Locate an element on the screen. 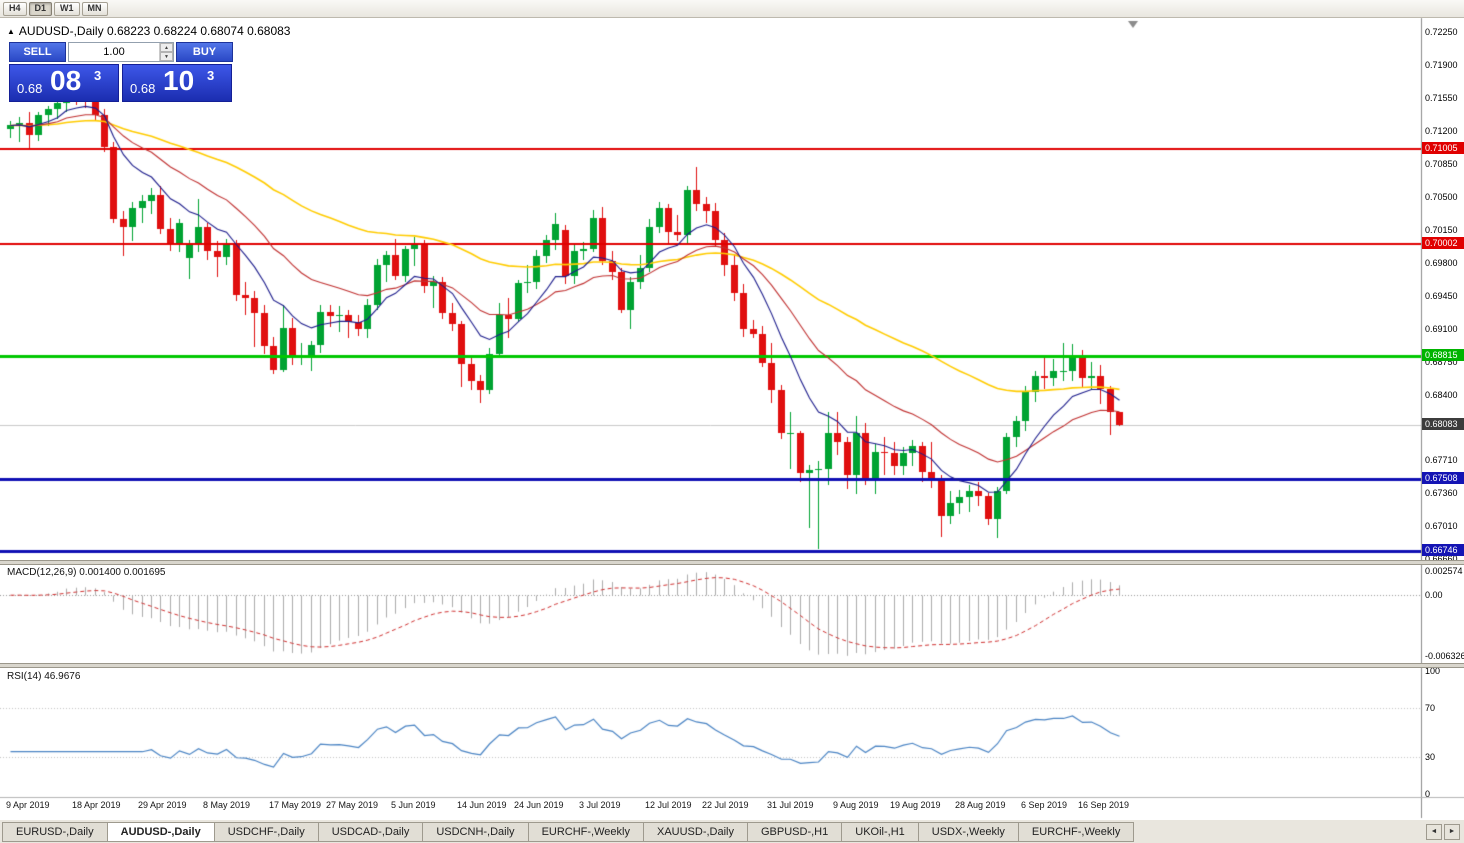  volume-increase-button: ▲ is located at coordinates (166, 47).